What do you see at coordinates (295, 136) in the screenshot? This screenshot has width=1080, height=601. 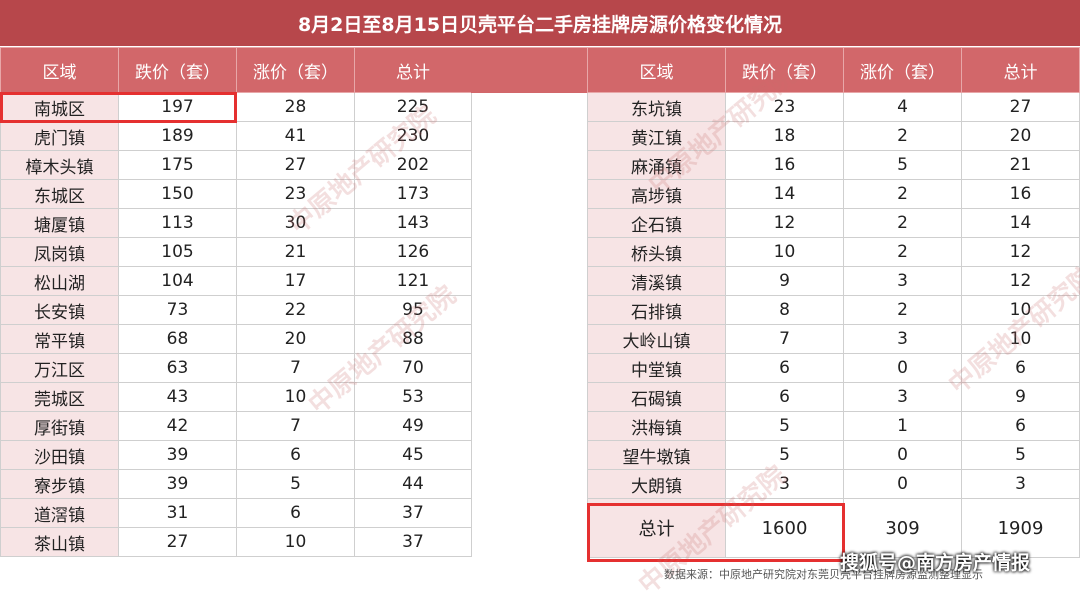 I see `price-up-cell: 41` at bounding box center [295, 136].